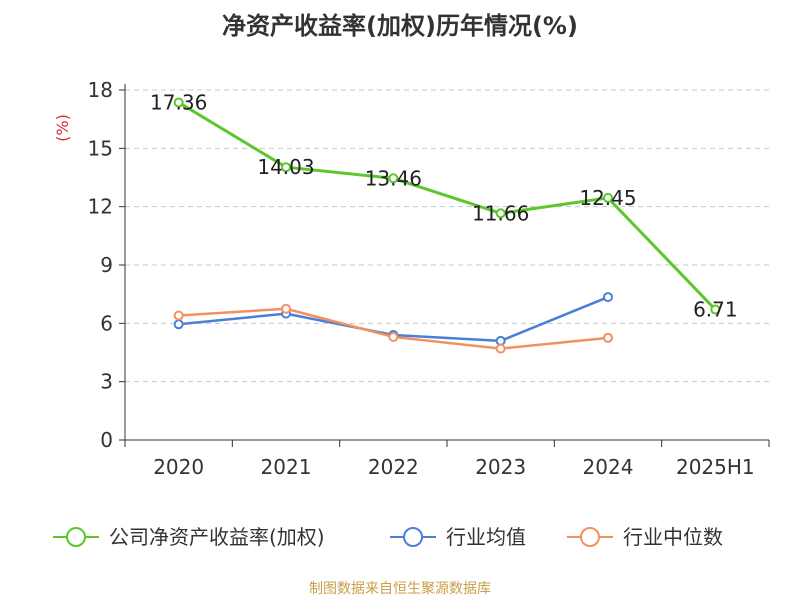 This screenshot has height=600, width=800. I want to click on y-axis-label: (%), so click(62, 128).